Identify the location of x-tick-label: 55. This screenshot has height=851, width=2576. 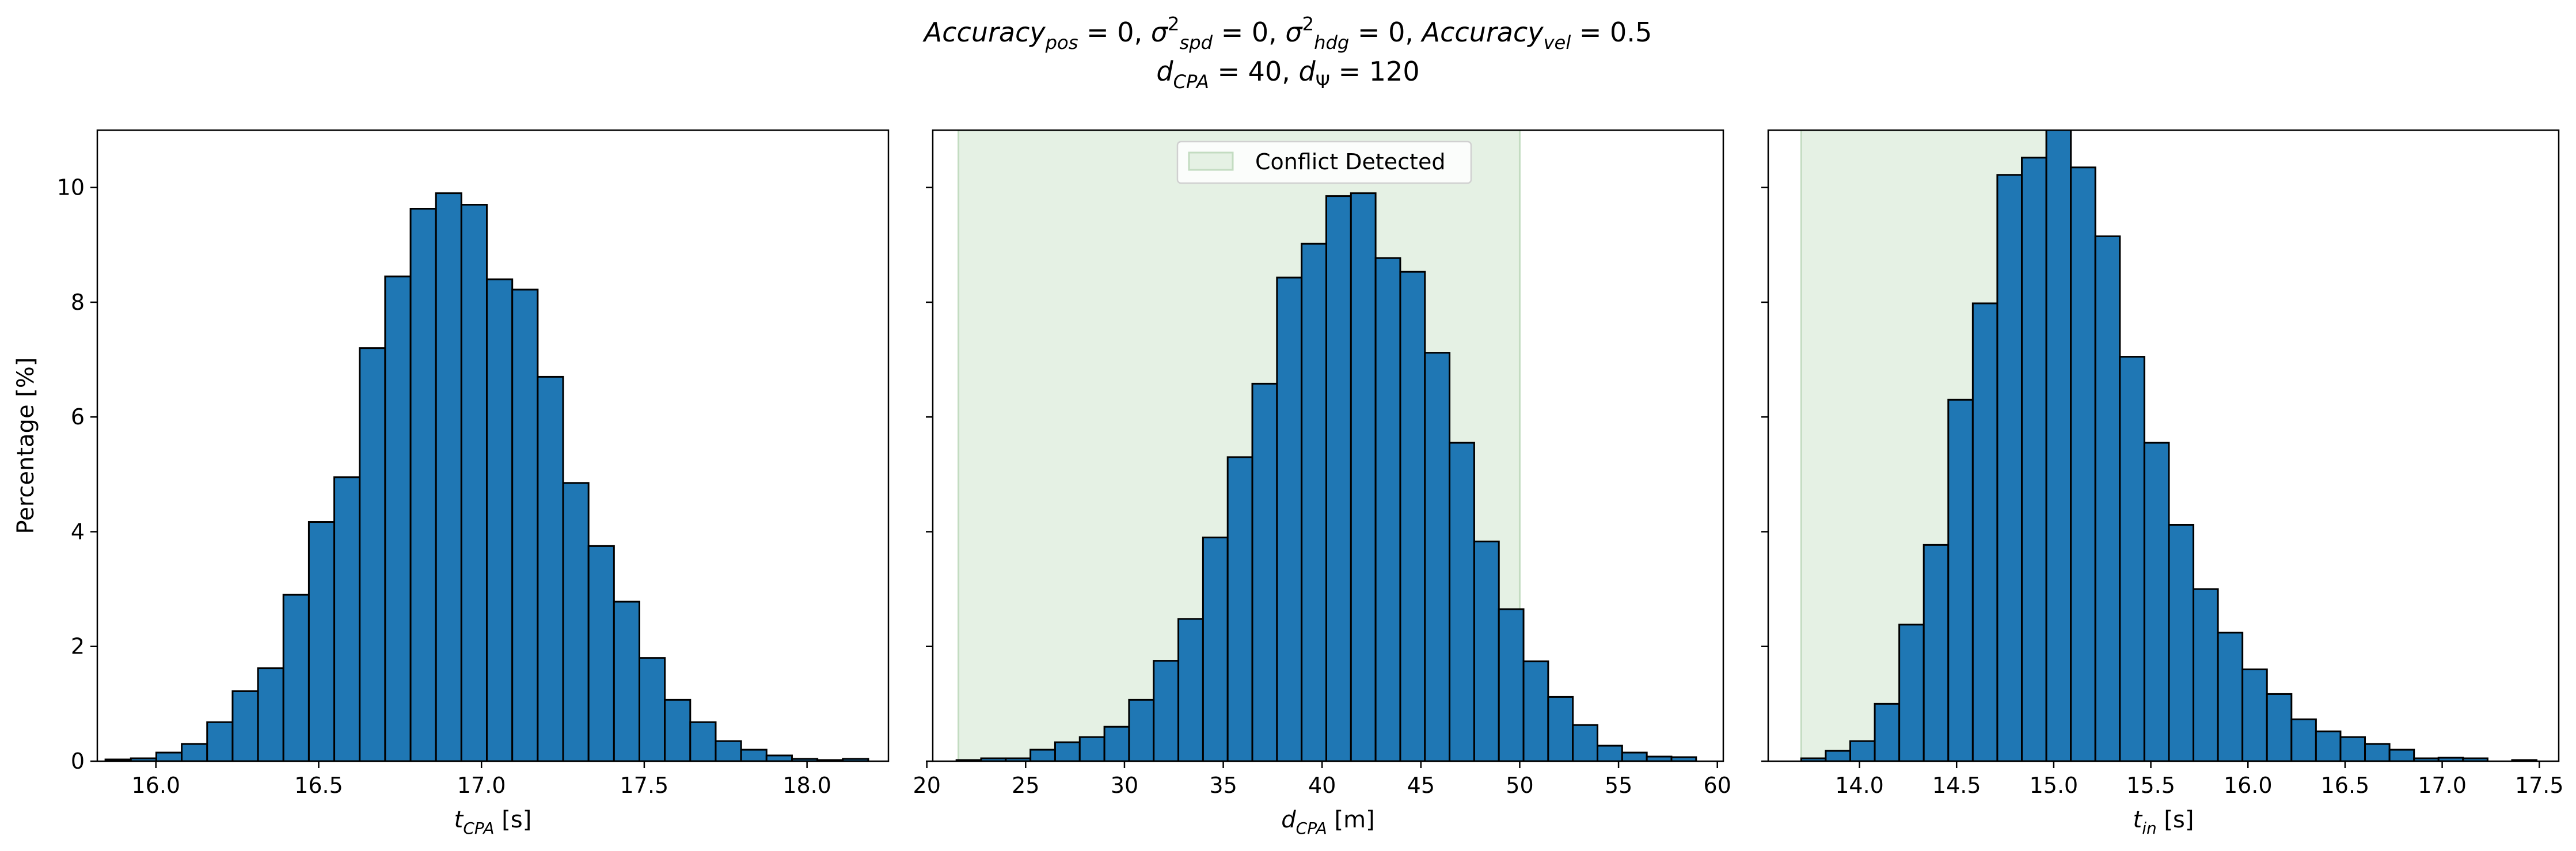
(1618, 785).